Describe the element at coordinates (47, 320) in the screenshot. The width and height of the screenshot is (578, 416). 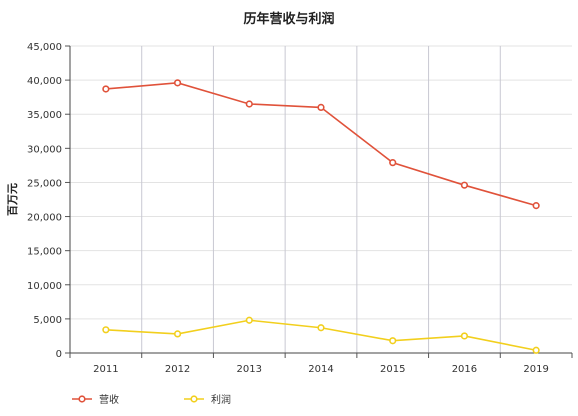
I see `y-tick-label: 5,000` at that location.